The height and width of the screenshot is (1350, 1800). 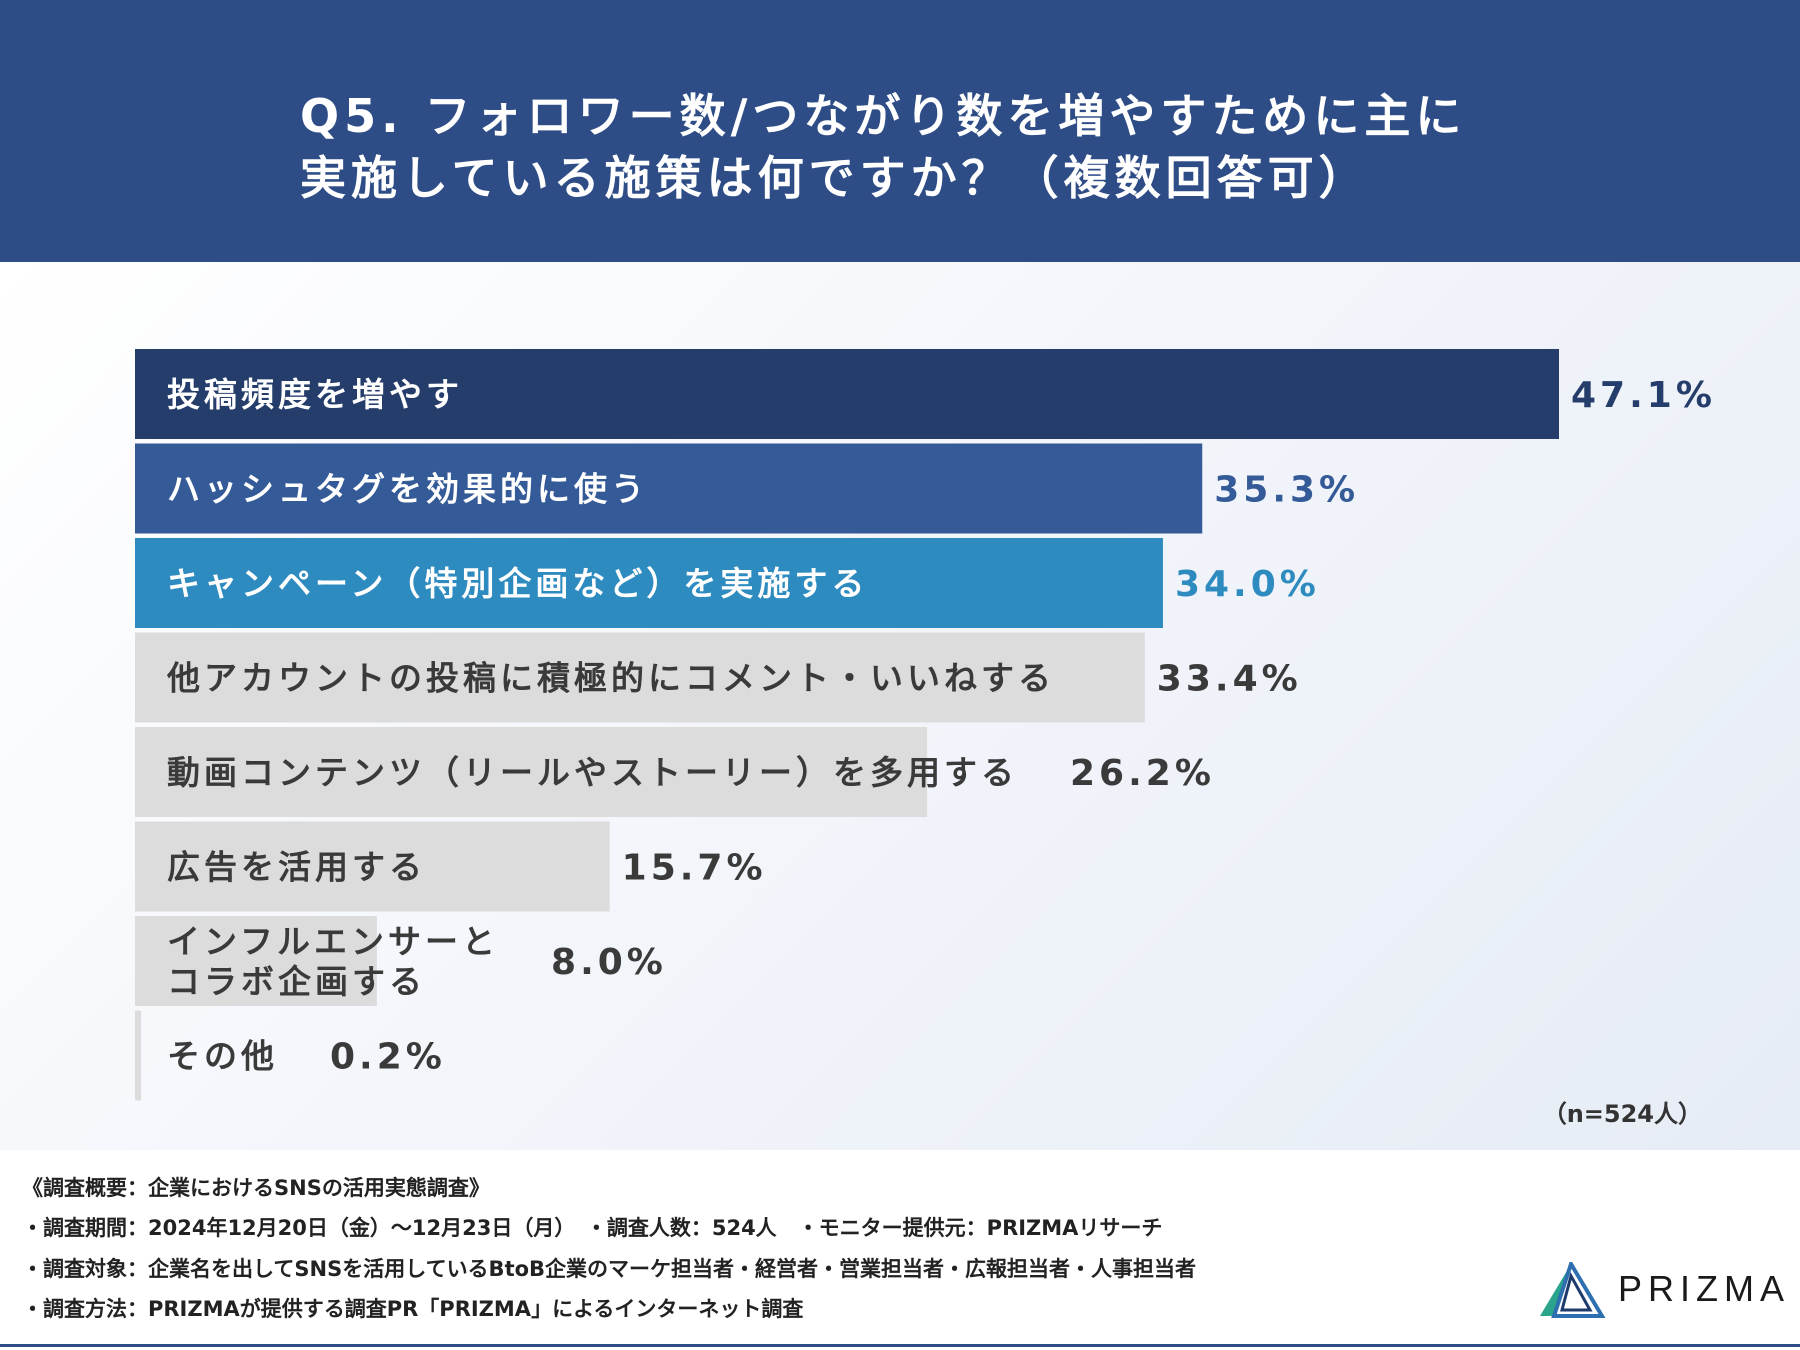 What do you see at coordinates (883, 116) in the screenshot?
I see `chart-title-line-1: Q5. フォロワー数/つながり数を増やすために主に` at bounding box center [883, 116].